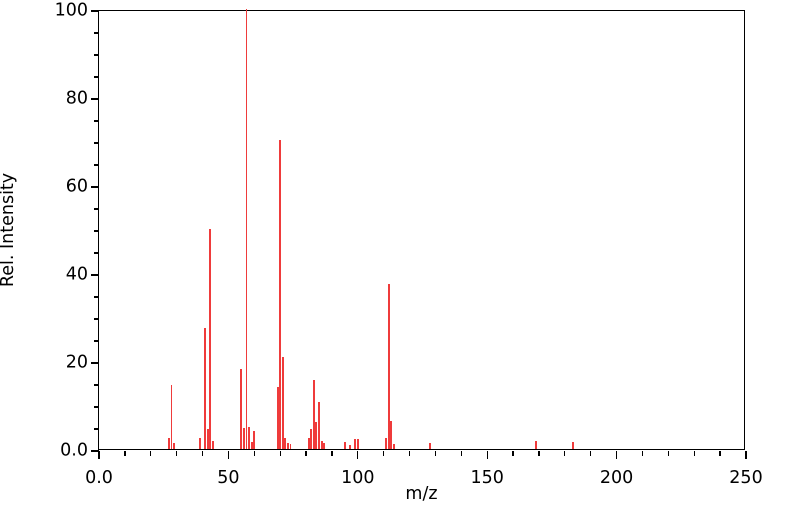  What do you see at coordinates (358, 478) in the screenshot?
I see `x-tick-label: 100` at bounding box center [358, 478].